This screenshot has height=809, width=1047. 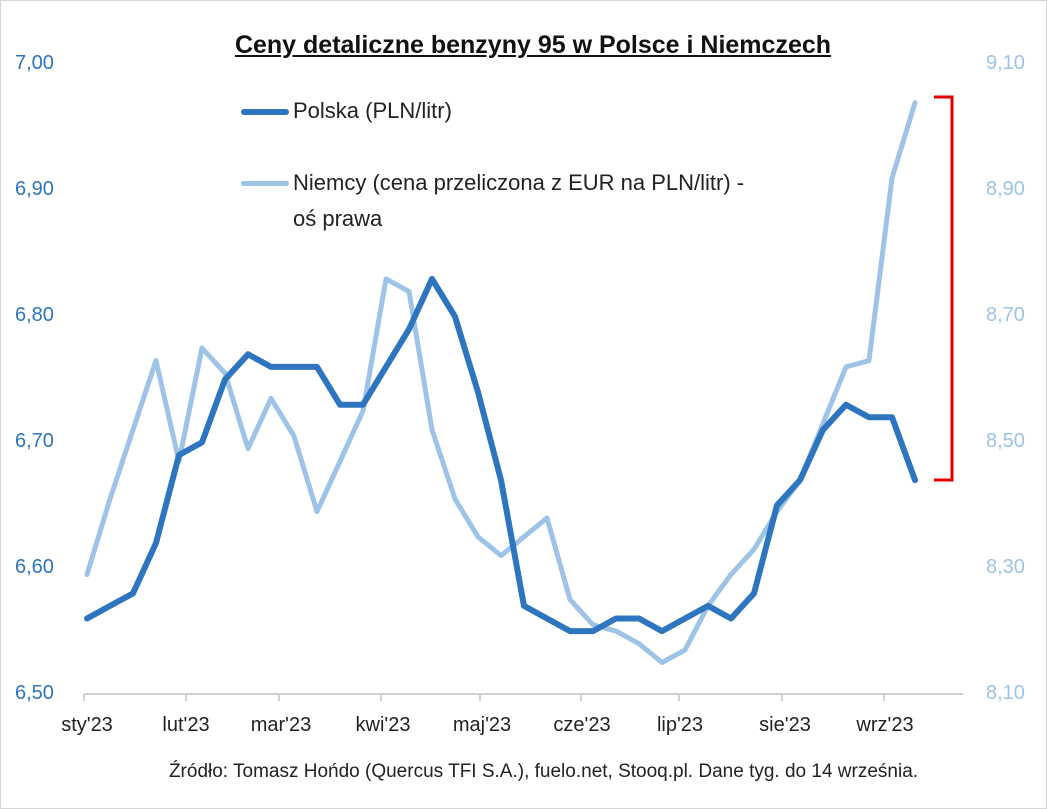 What do you see at coordinates (87, 725) in the screenshot?
I see `x-axis-tick: sty'23` at bounding box center [87, 725].